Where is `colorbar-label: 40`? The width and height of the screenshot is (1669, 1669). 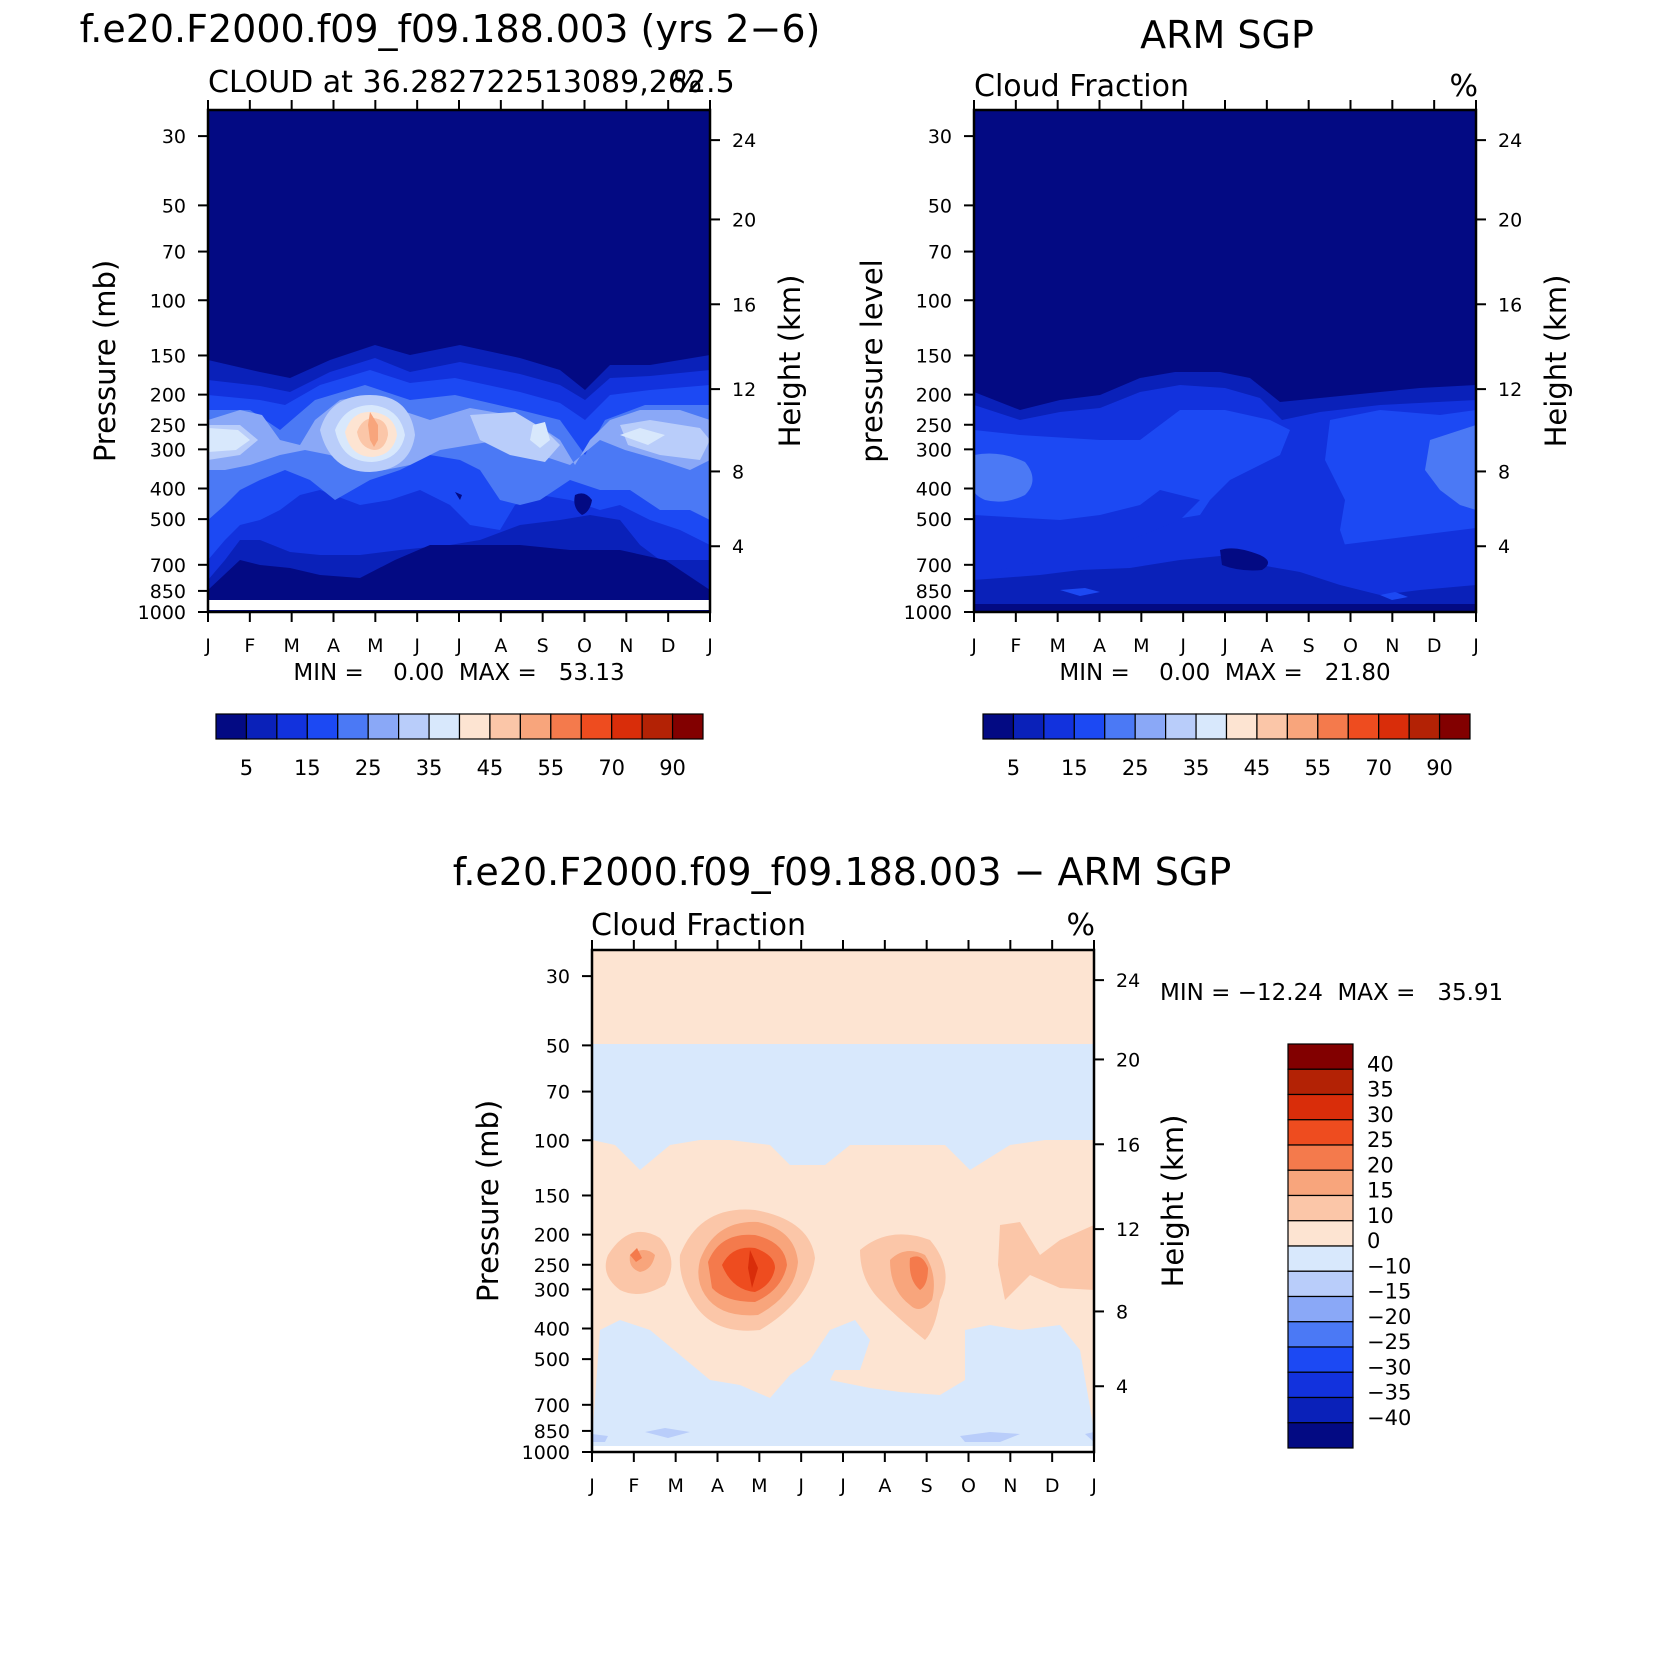
colorbar-label: 40 is located at coordinates (1380, 1064).